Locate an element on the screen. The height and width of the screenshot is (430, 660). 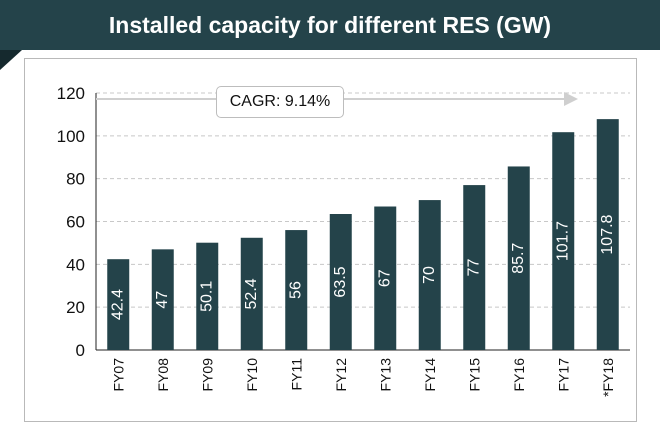
bar-value-label: 56 is located at coordinates (296, 290).